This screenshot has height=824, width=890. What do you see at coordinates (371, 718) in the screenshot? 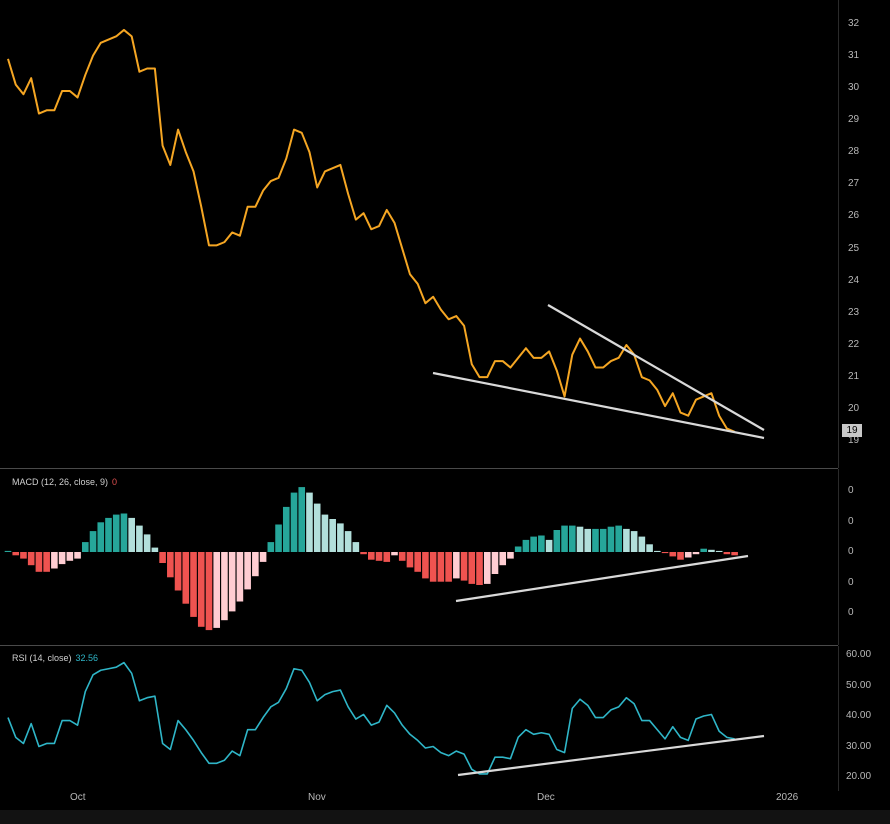
I see `rsi-panel` at bounding box center [371, 718].